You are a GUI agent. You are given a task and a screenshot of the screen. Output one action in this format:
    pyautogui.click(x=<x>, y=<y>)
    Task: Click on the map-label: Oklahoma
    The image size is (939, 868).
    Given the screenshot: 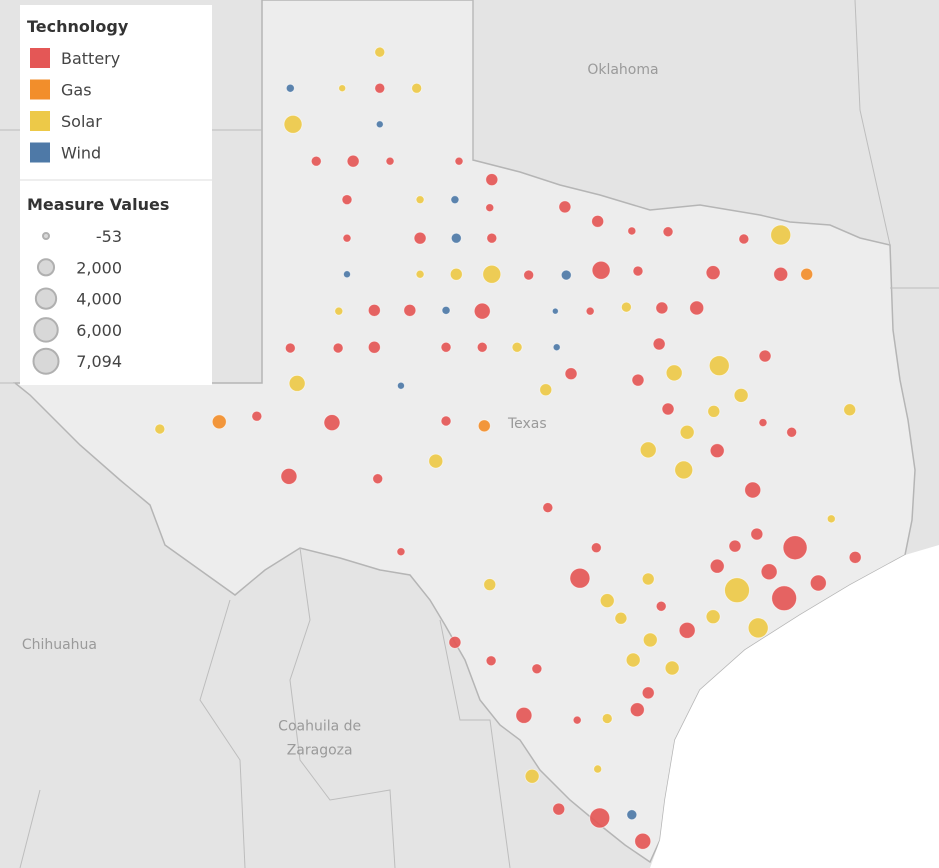 What is the action you would take?
    pyautogui.click(x=622, y=70)
    